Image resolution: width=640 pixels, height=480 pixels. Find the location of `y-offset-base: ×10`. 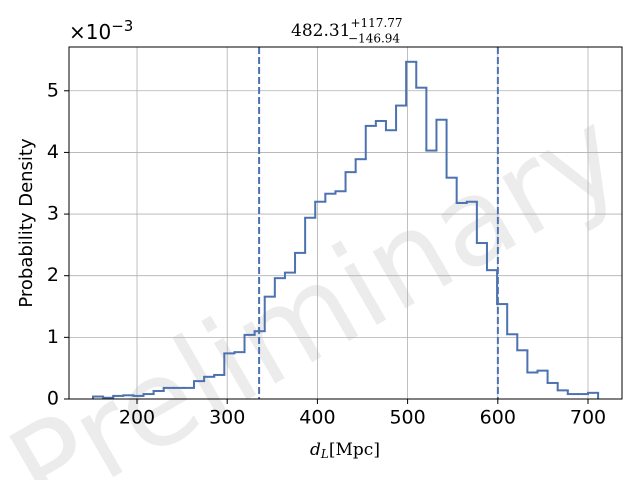

y-offset-base: ×10 is located at coordinates (90, 32).